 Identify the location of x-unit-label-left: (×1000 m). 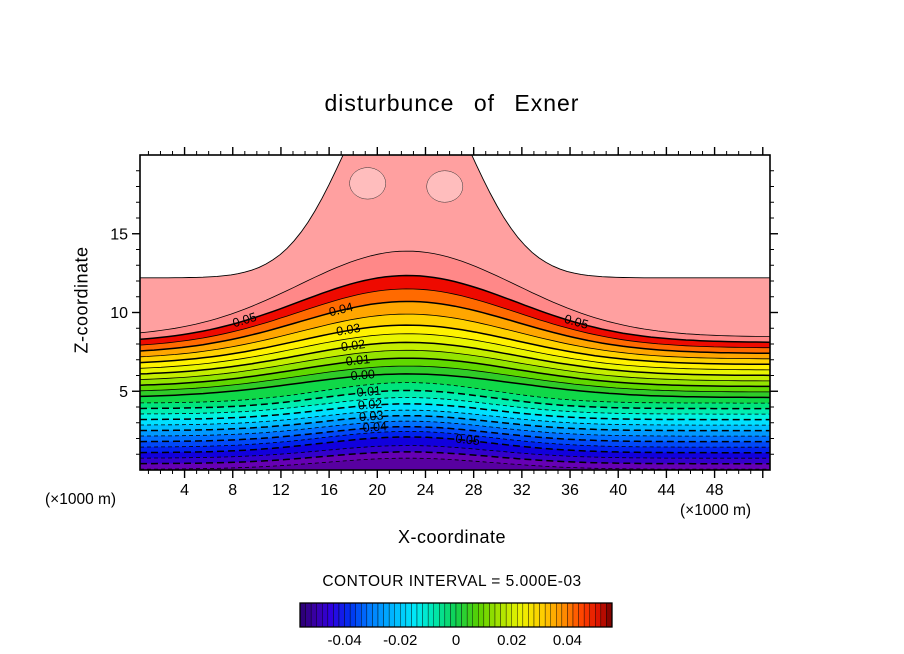
(81, 499).